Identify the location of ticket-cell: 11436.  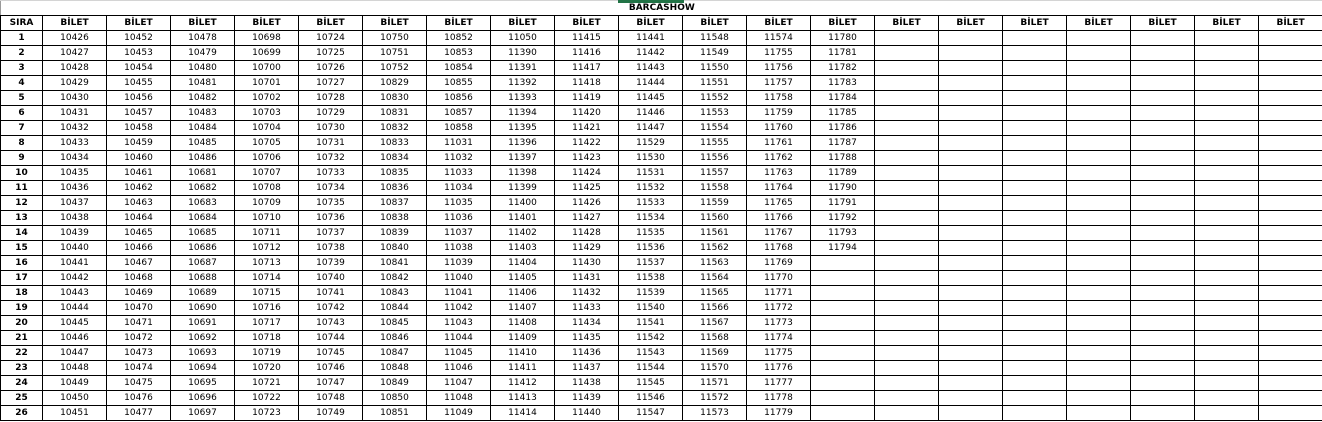
(586, 353).